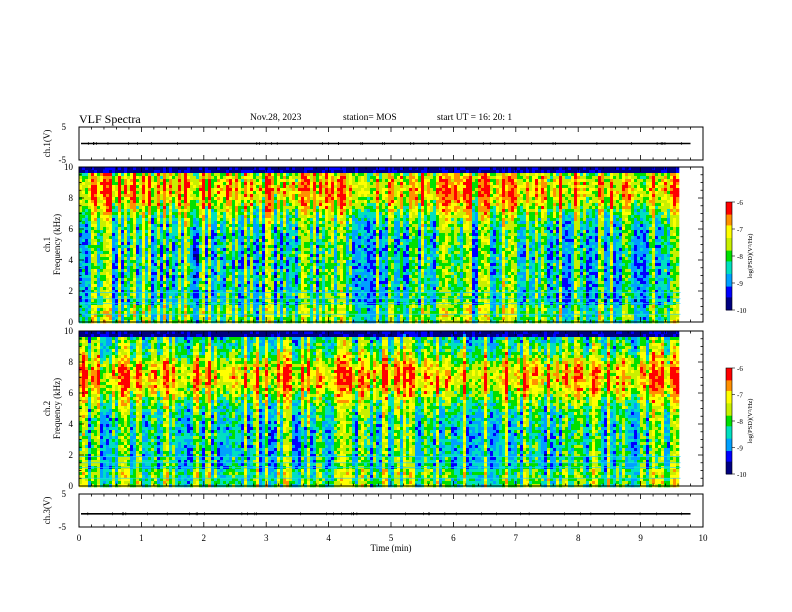  What do you see at coordinates (474, 118) in the screenshot?
I see `start-time-label: start UT = 16: 20: 1` at bounding box center [474, 118].